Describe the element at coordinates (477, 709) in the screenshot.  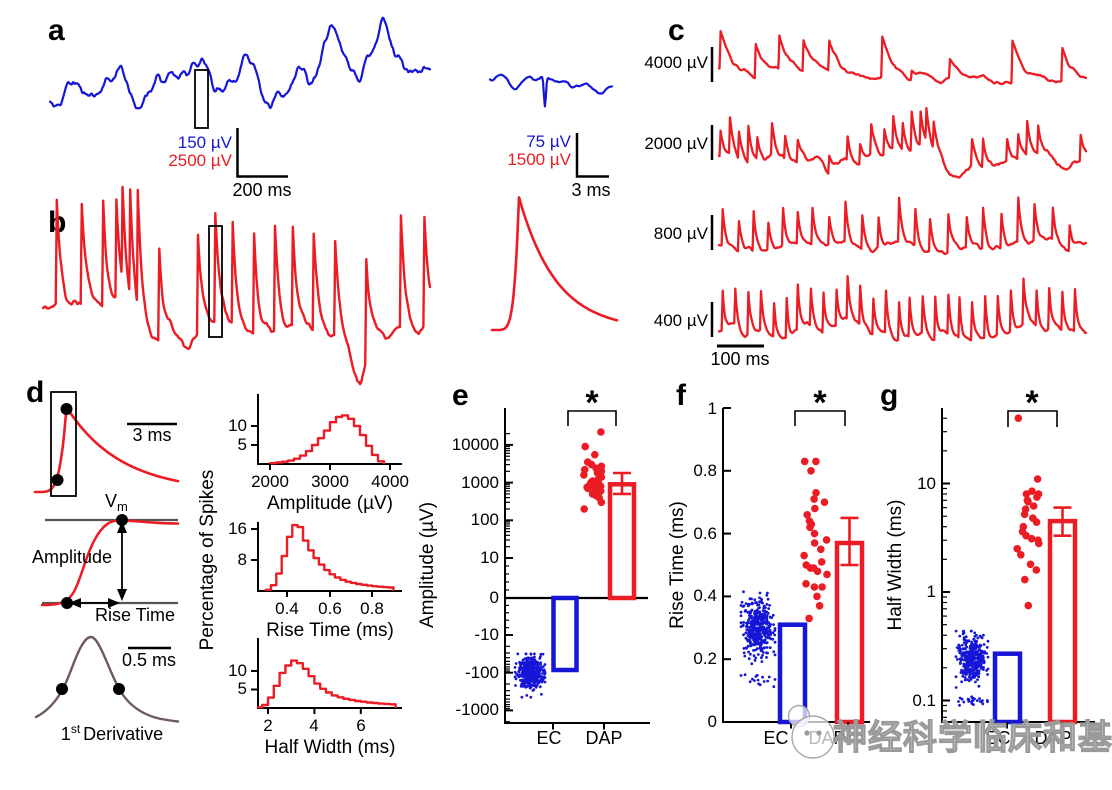
I see `panel-e-ytick: -1000` at that location.